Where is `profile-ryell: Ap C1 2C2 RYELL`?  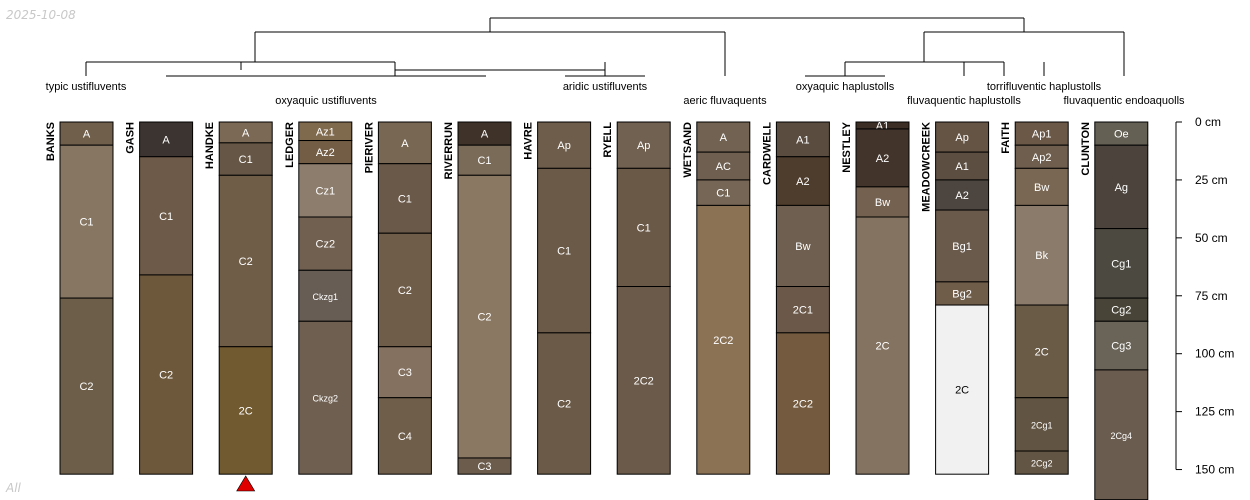 profile-ryell: Ap C1 2C2 RYELL is located at coordinates (636, 298).